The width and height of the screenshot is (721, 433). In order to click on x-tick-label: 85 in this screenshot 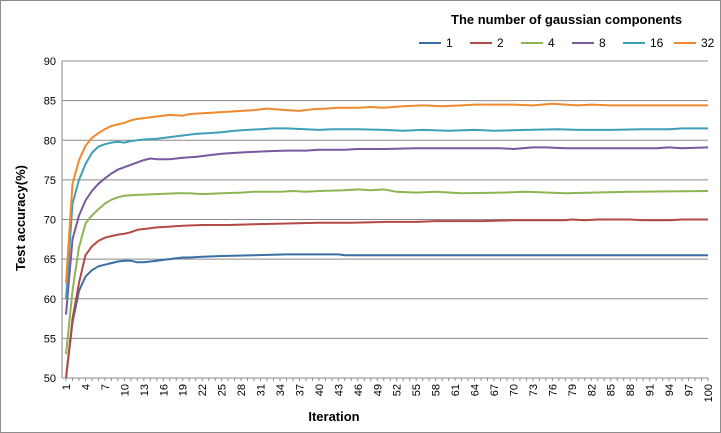, I will do `click(612, 390)`.